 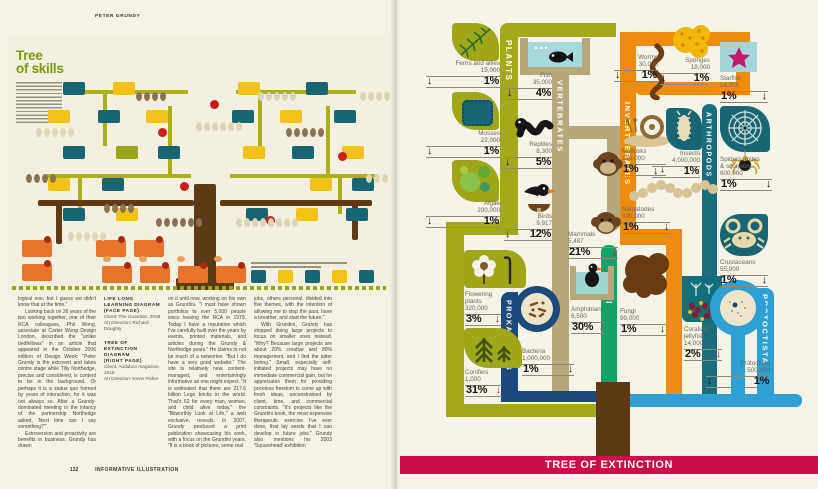 I want to click on species-trend: ↓ 4%, so click(x=529, y=94).